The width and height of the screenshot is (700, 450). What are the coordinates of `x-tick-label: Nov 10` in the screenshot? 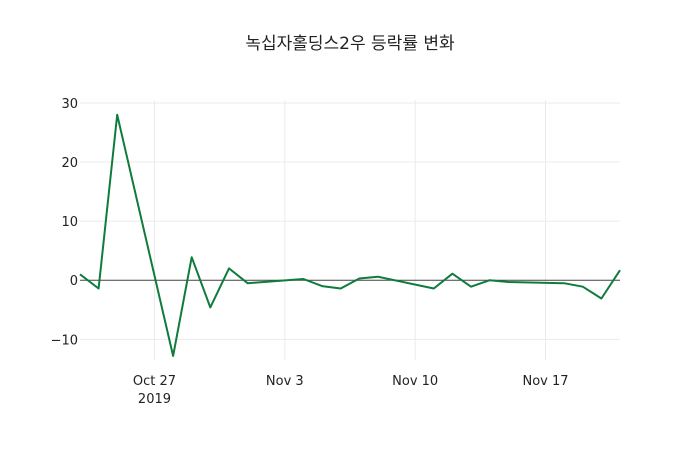 It's located at (415, 381).